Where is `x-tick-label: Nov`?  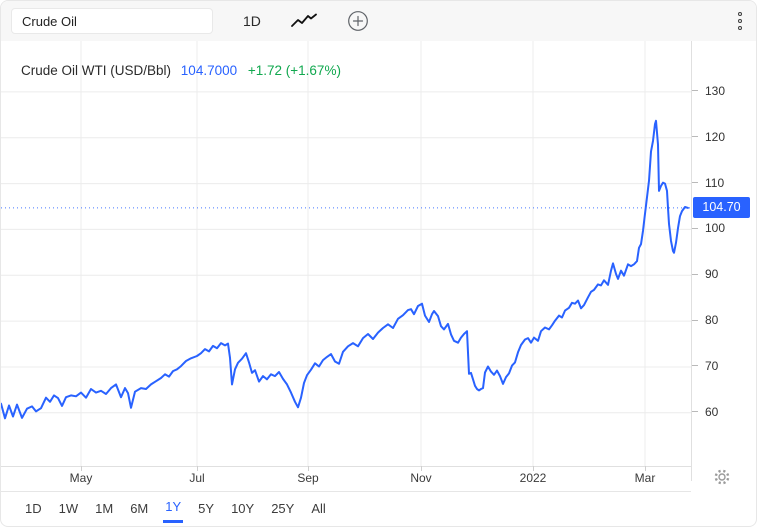 x-tick-label: Nov is located at coordinates (421, 478).